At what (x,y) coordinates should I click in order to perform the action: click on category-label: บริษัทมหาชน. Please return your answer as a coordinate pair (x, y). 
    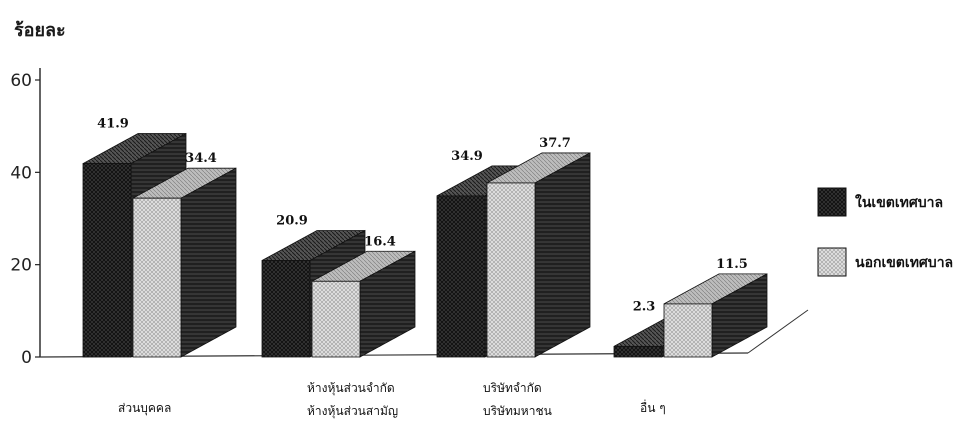
    Looking at the image, I should click on (517, 411).